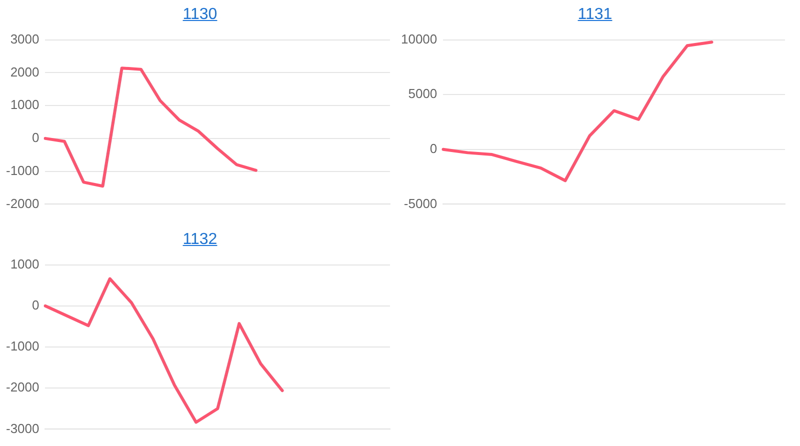 This screenshot has width=800, height=446. Describe the element at coordinates (23, 428) in the screenshot. I see `y-tick-label: -3000` at that location.